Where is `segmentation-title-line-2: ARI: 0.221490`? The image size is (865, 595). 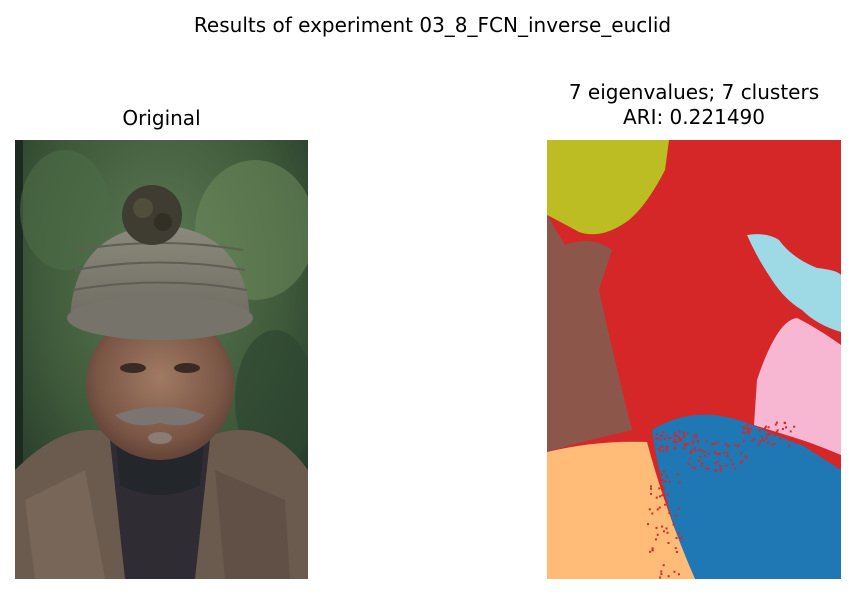
segmentation-title-line-2: ARI: 0.221490 is located at coordinates (693, 117).